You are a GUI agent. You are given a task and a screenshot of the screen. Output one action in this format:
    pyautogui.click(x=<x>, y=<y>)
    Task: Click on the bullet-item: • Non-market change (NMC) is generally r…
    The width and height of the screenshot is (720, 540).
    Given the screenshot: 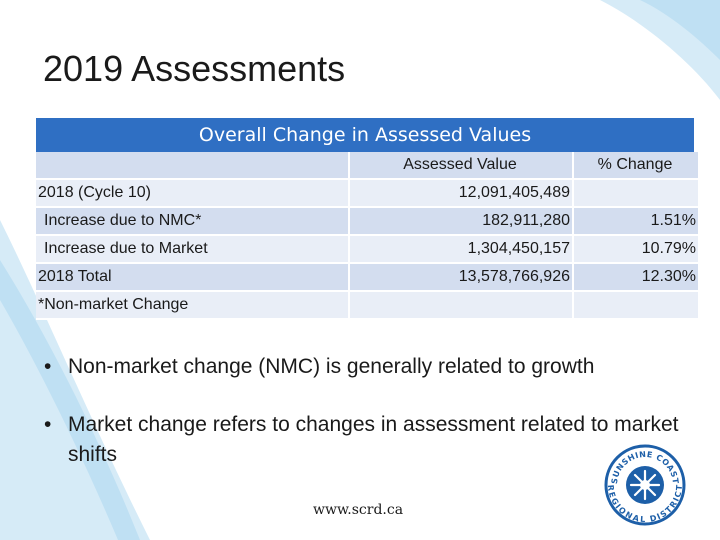 What is the action you would take?
    pyautogui.click(x=369, y=367)
    